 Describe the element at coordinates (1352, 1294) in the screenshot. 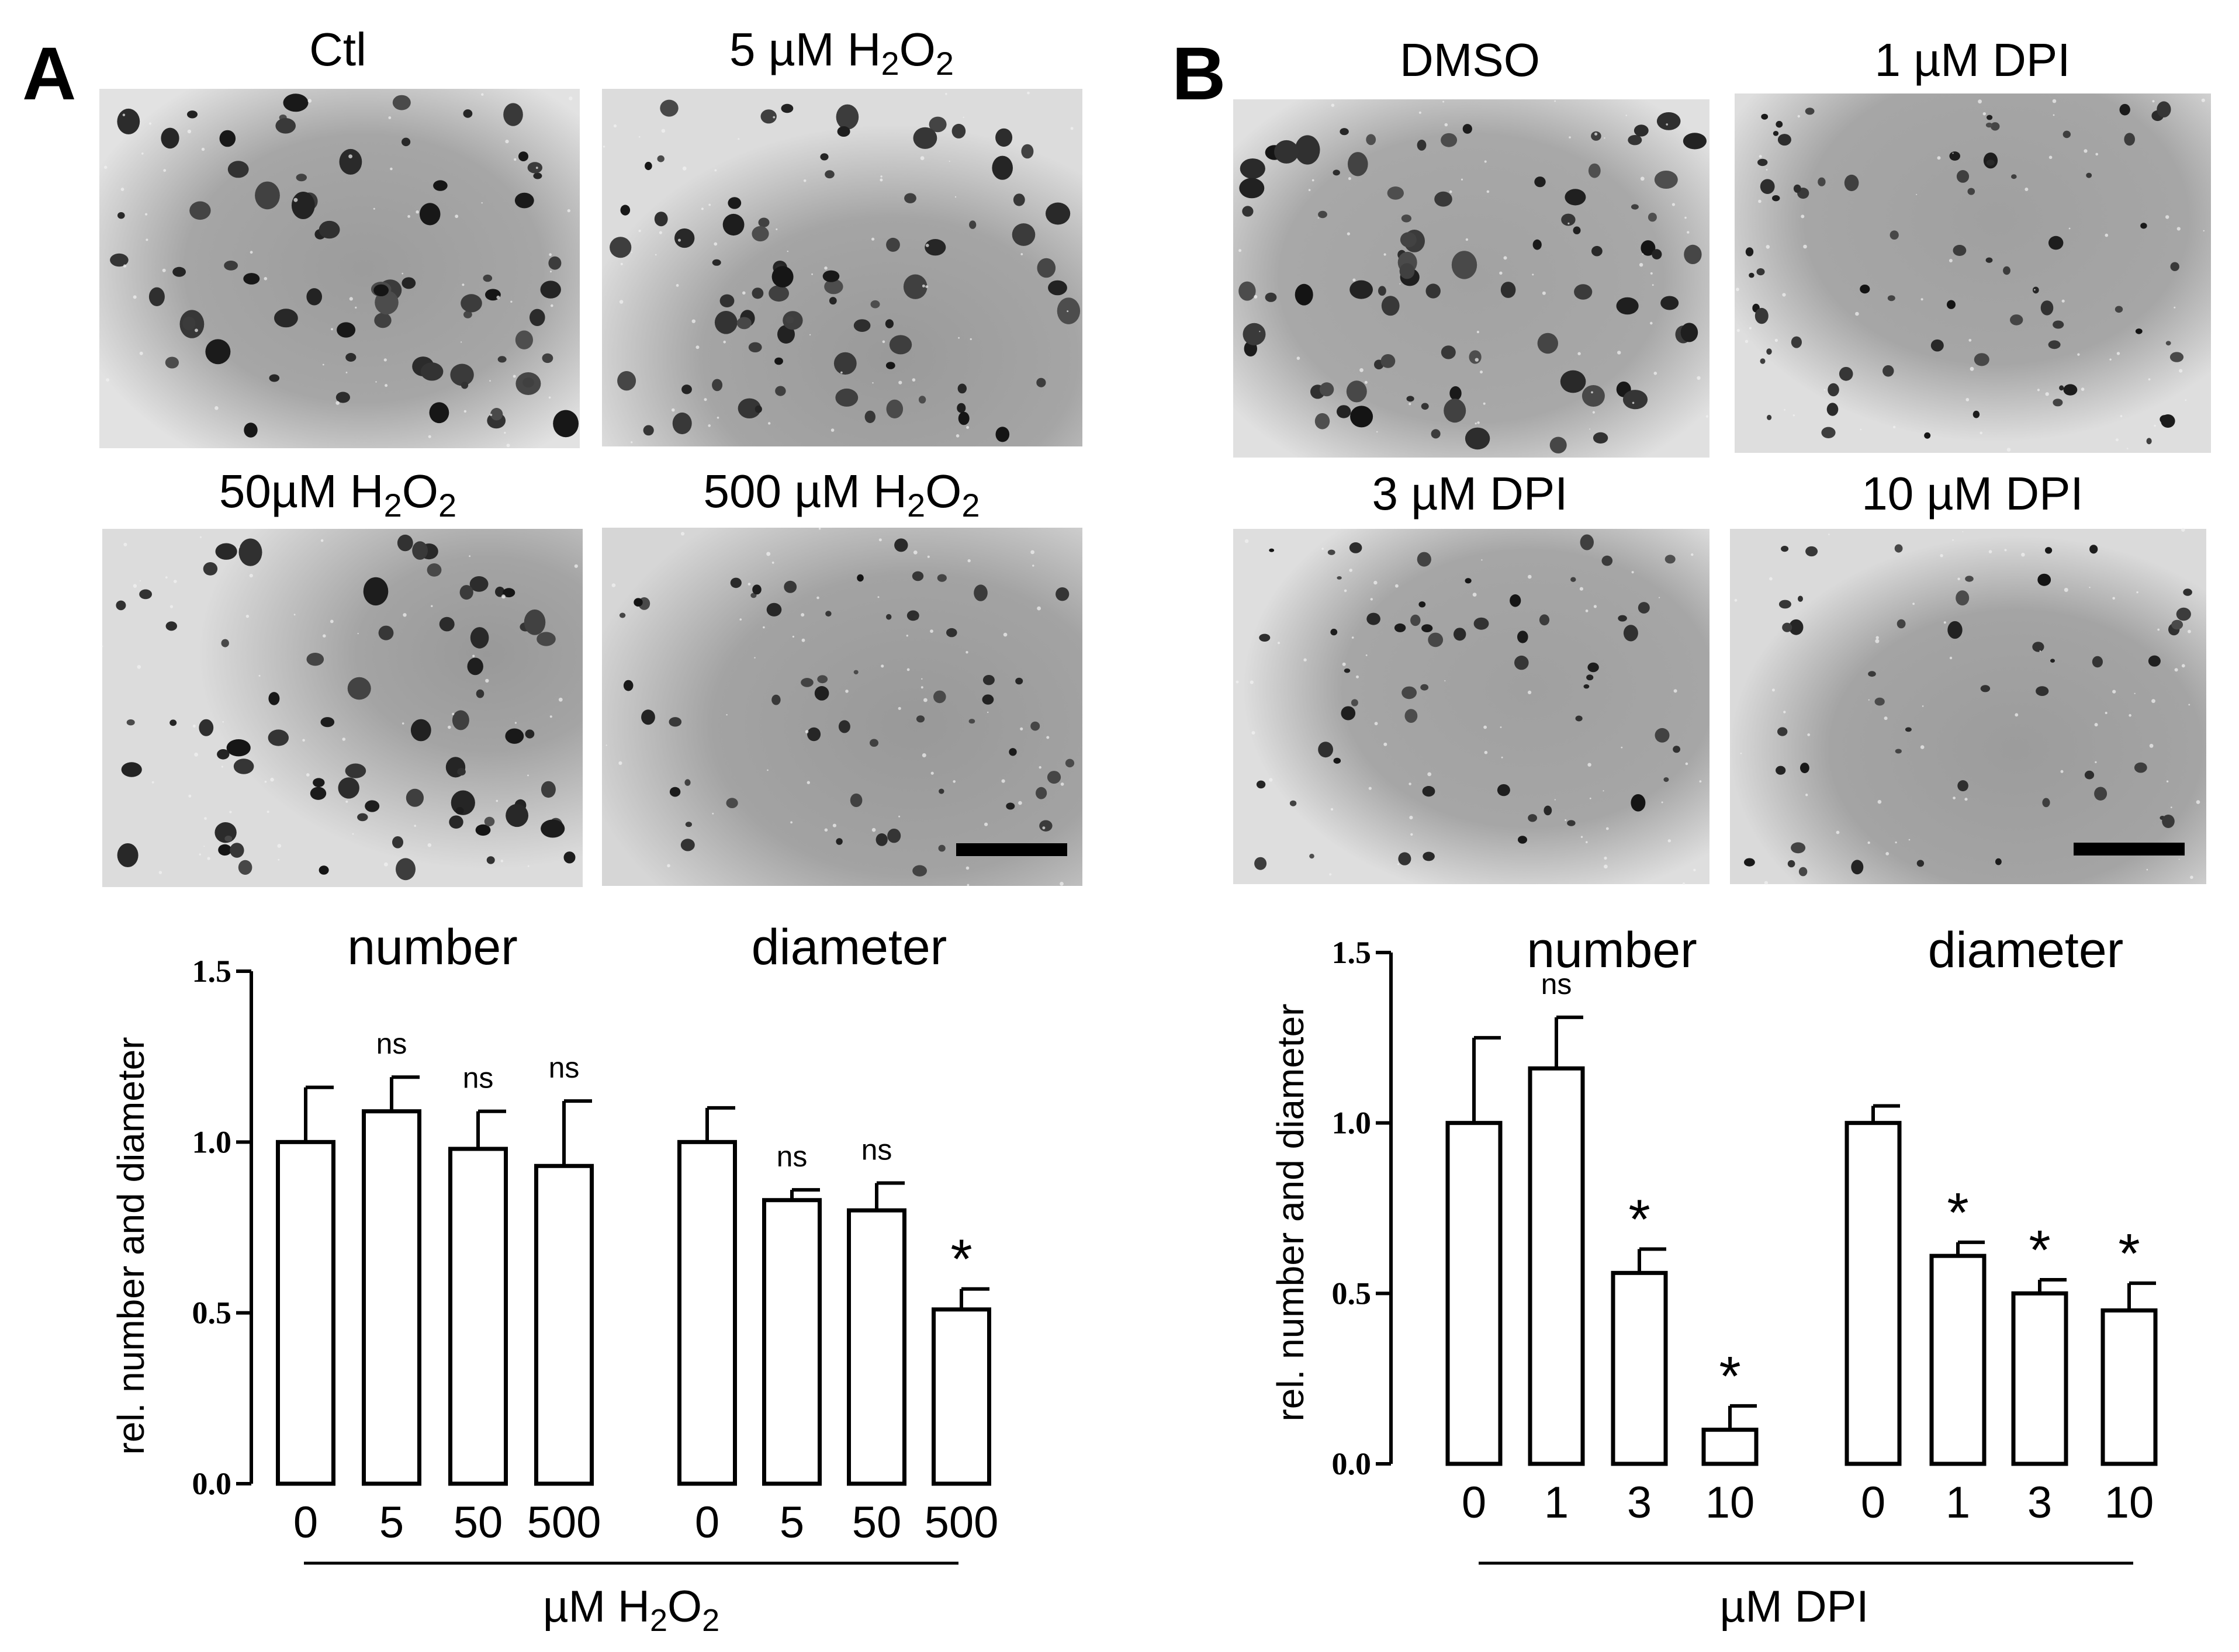

I see `y-tick-label: 0.5` at that location.